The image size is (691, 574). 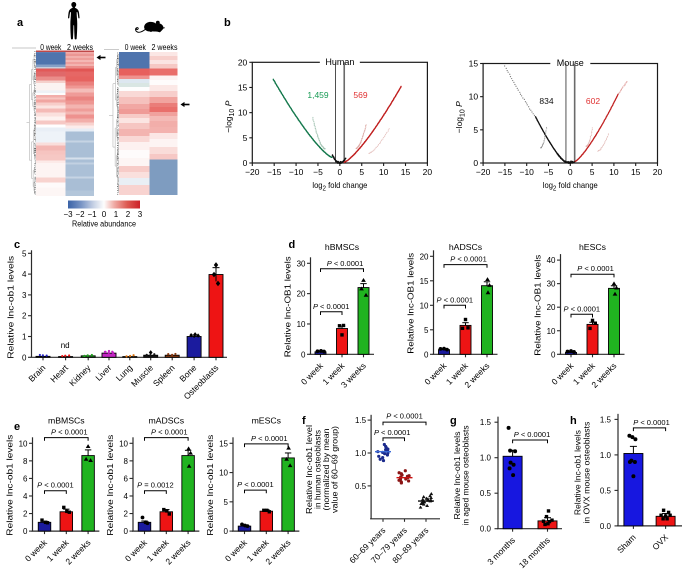 What do you see at coordinates (465, 475) in the screenshot?
I see `svg-text: in aged mouse osteoblasts` at bounding box center [465, 475].